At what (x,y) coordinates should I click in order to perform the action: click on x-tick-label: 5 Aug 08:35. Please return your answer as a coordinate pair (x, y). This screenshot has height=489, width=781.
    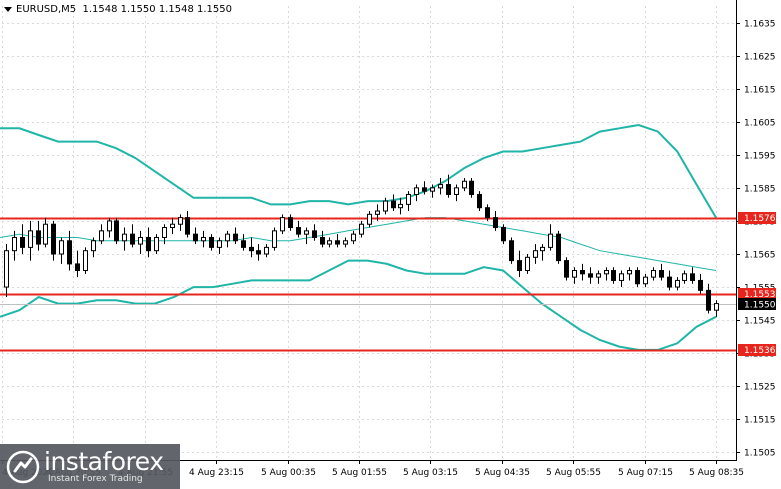
    Looking at the image, I should click on (716, 473).